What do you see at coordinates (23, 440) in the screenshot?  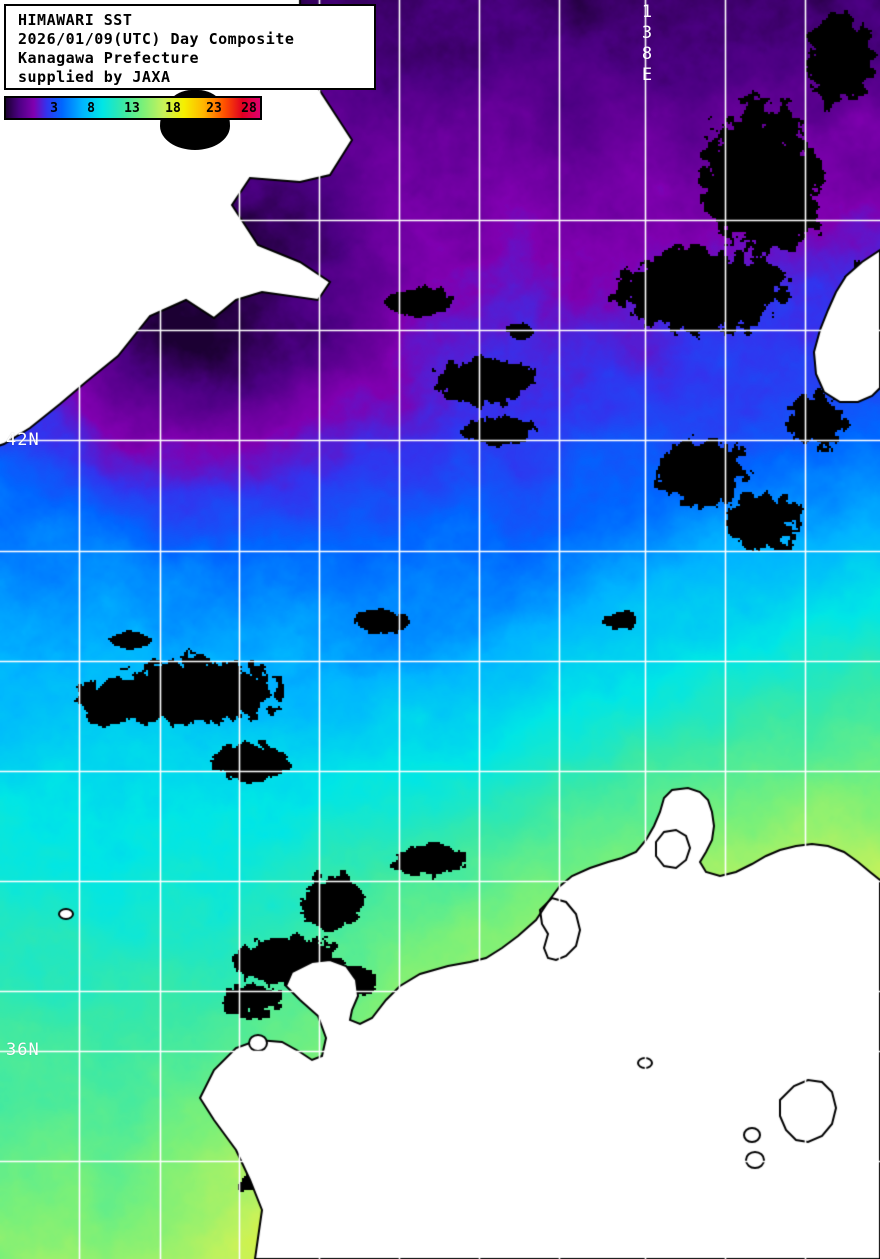 I see `lat-label-42n: 42N` at bounding box center [23, 440].